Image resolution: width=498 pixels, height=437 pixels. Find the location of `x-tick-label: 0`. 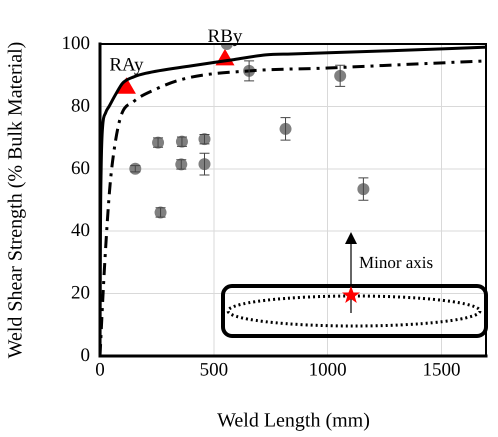

x-tick-label: 0 is located at coordinates (100, 369).